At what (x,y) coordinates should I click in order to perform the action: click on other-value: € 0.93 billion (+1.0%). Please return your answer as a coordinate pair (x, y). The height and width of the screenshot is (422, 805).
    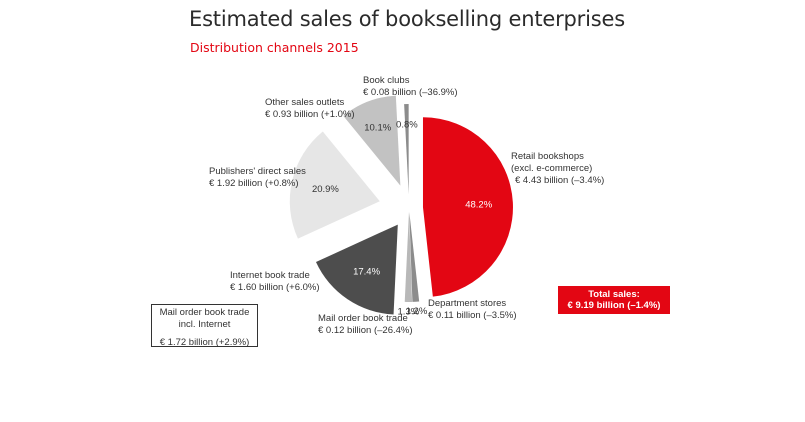
    Looking at the image, I should click on (310, 114).